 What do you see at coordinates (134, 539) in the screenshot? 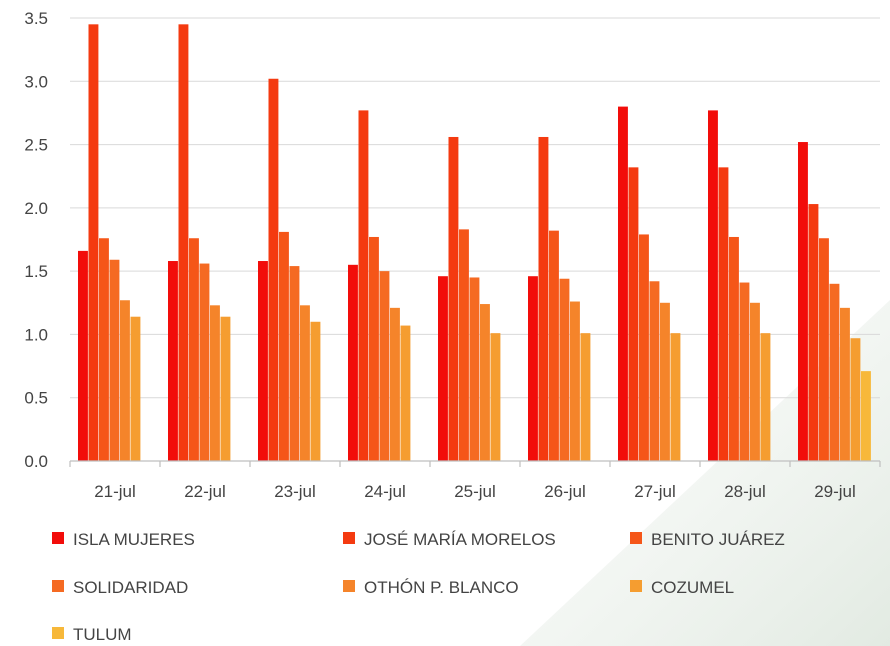
I see `legend-label: ISLA MUJERES` at bounding box center [134, 539].